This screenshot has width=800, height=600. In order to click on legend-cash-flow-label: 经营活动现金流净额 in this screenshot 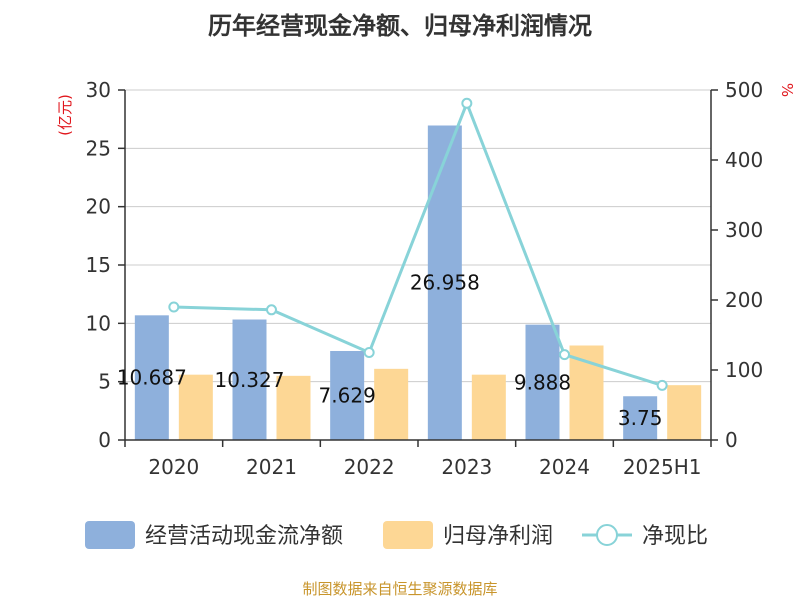, I will do `click(244, 536)`.